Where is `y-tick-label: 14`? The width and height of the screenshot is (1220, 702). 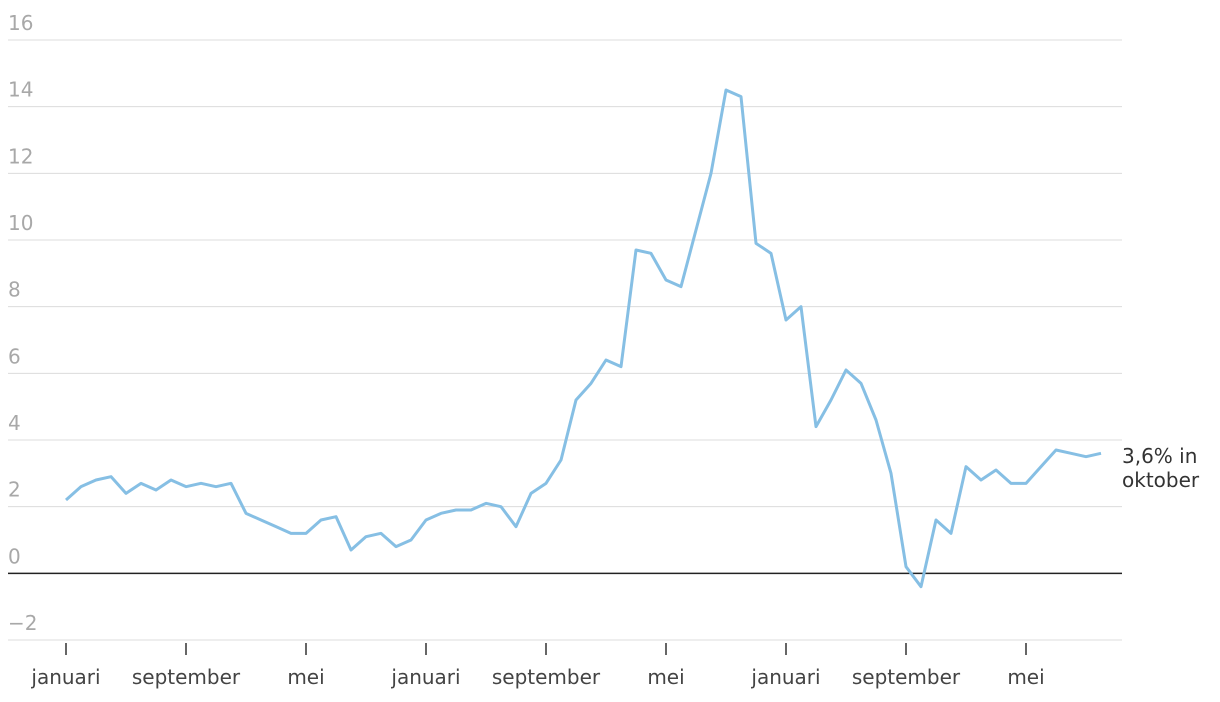
y-tick-label: 14 is located at coordinates (20, 90).